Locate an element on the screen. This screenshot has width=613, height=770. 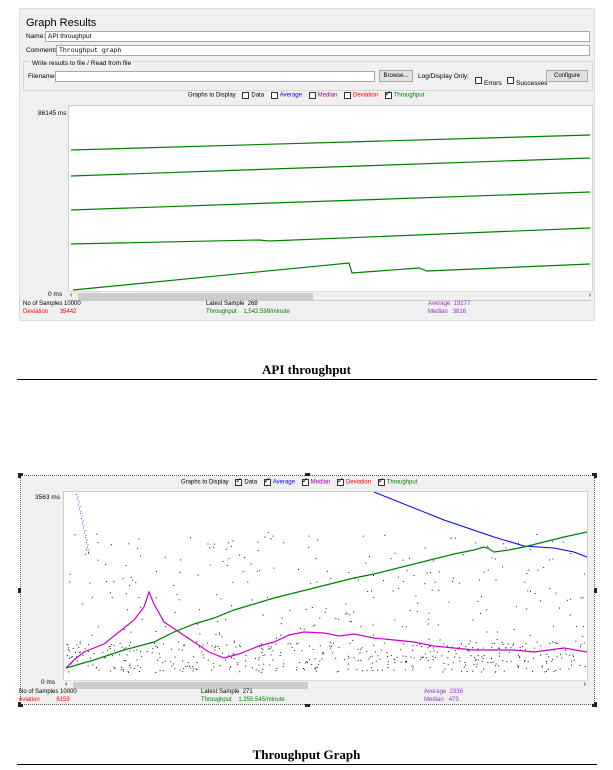
resize-handle-tr is located at coordinates (594, 475).